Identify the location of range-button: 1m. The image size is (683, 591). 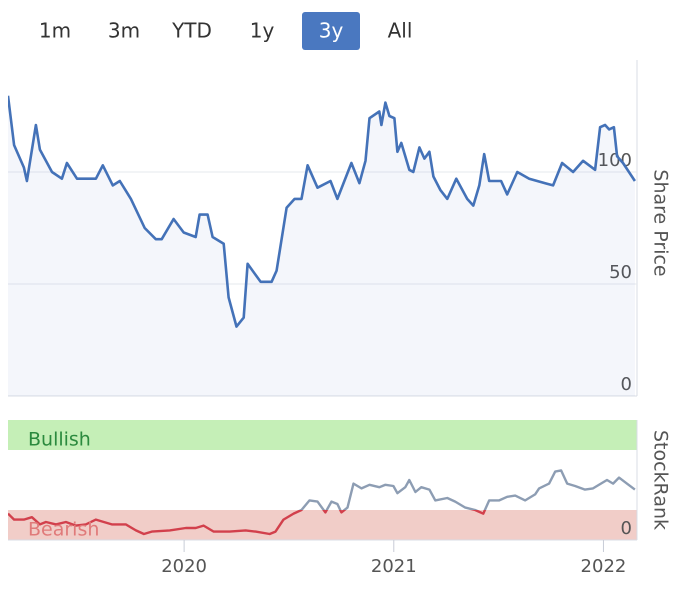
(55, 31).